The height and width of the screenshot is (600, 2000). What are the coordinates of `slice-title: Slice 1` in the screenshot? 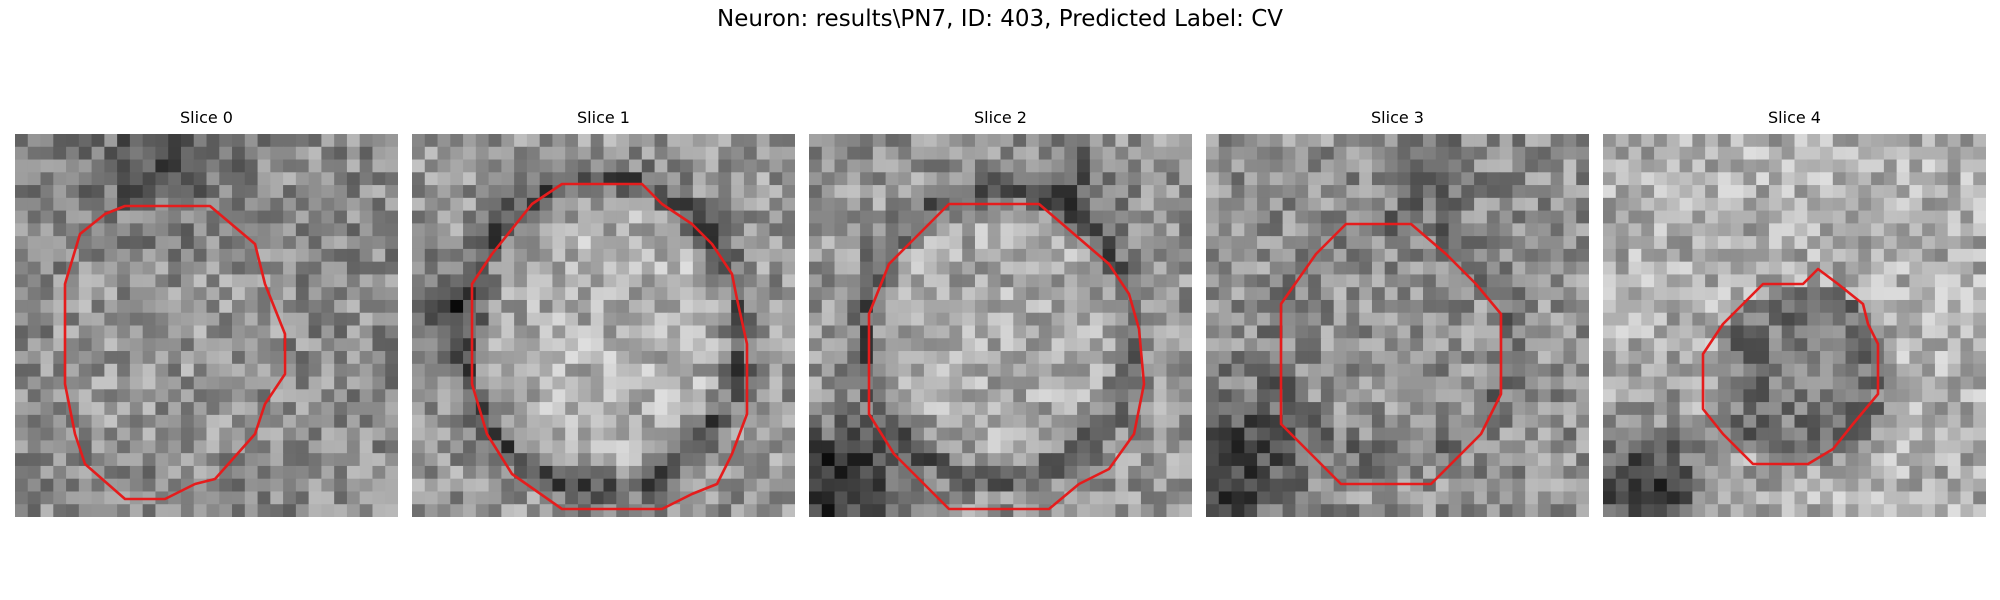 It's located at (603, 117).